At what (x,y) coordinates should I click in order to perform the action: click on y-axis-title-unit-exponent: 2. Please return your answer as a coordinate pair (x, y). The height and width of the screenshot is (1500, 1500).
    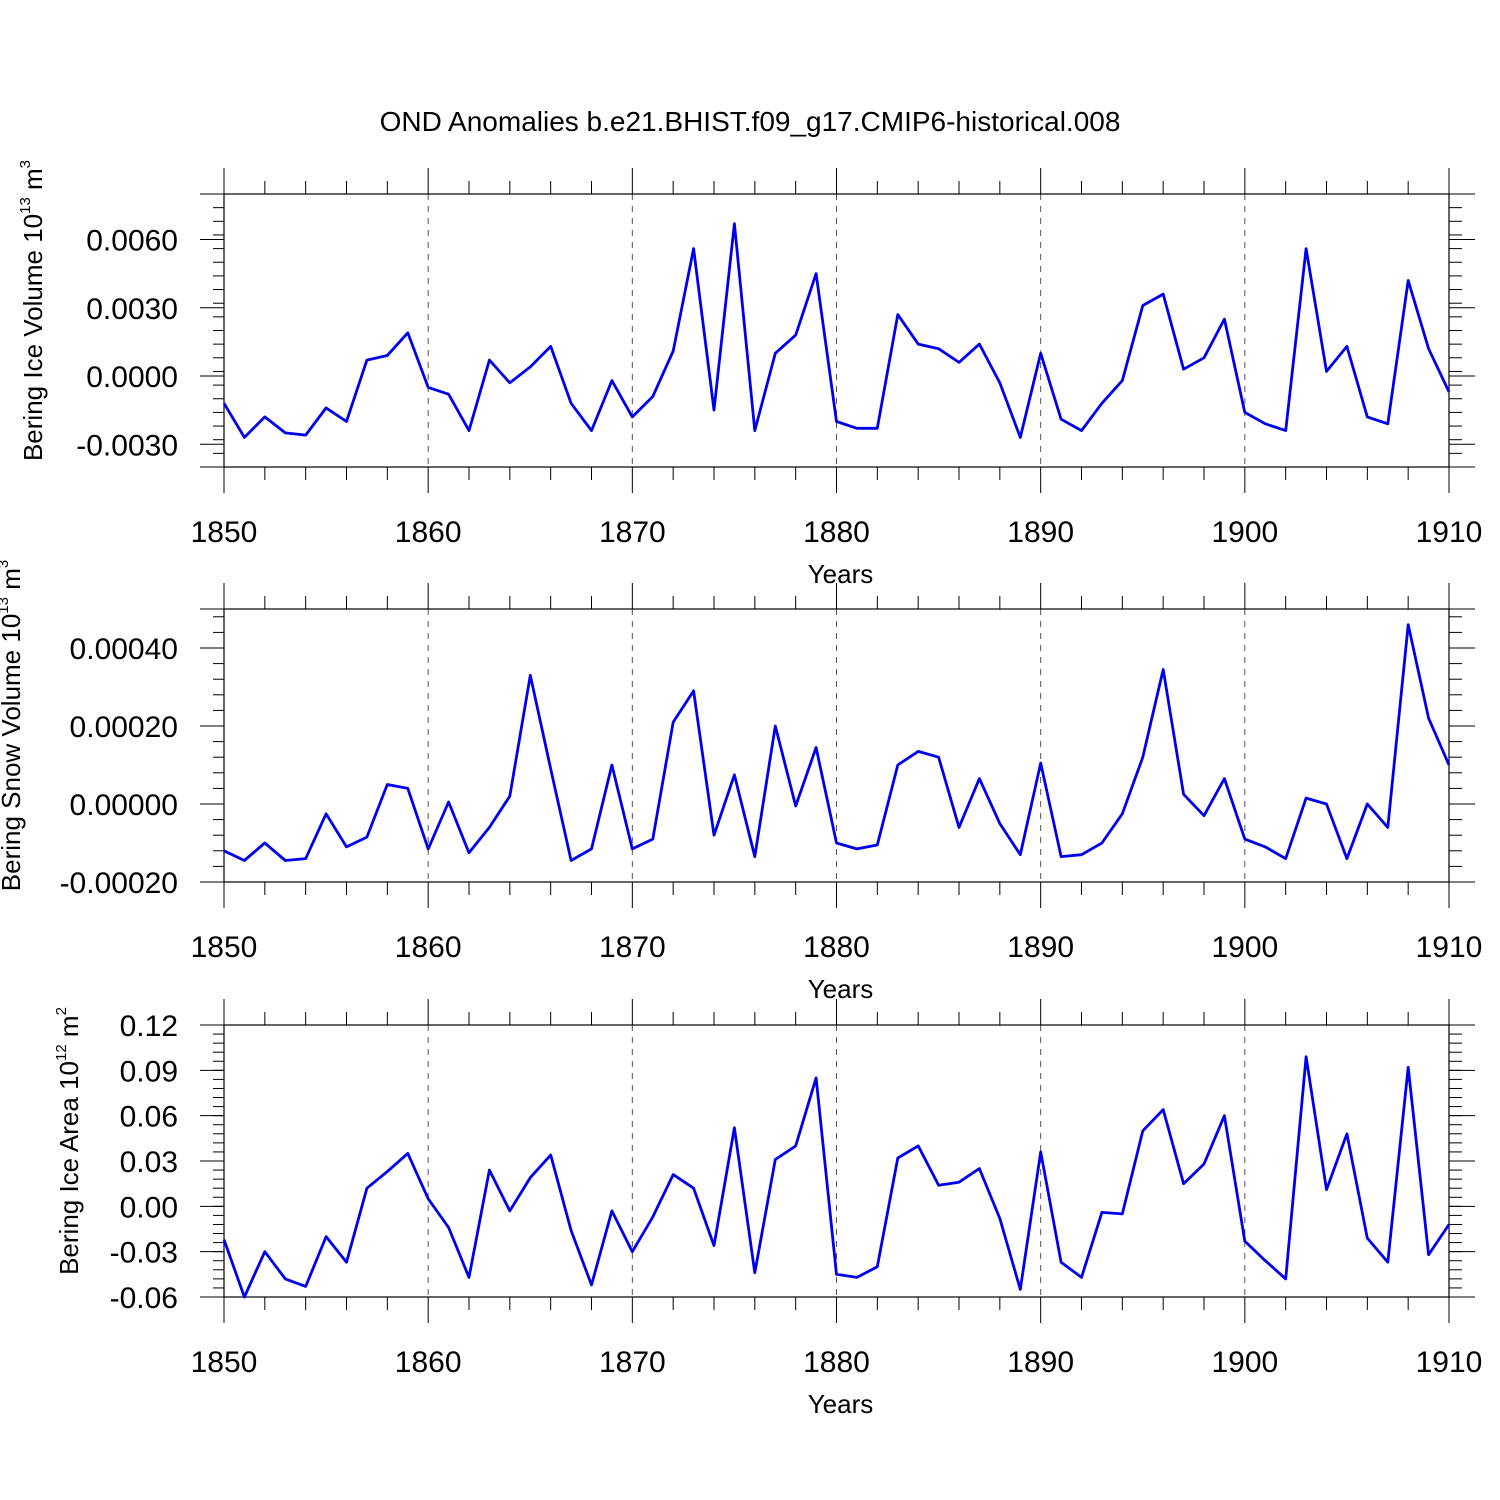
    Looking at the image, I should click on (61, 1011).